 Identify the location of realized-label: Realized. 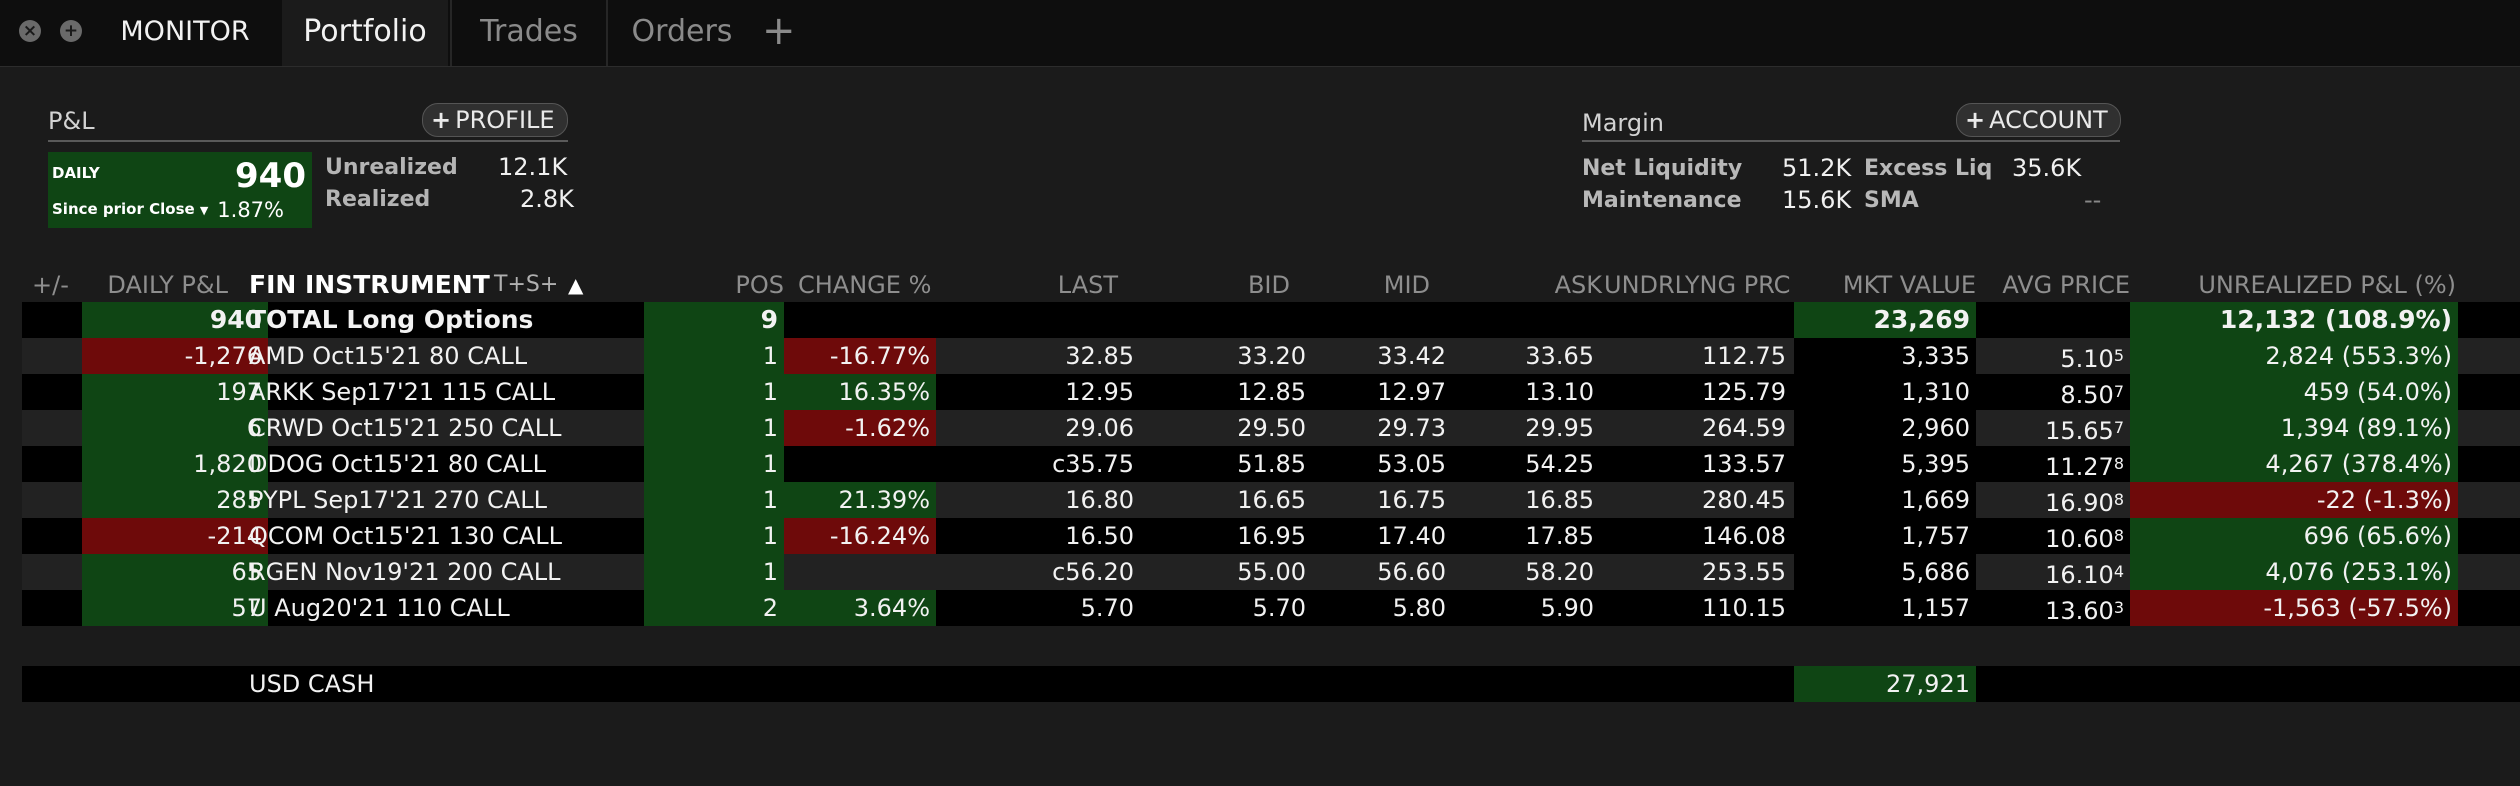
(378, 199).